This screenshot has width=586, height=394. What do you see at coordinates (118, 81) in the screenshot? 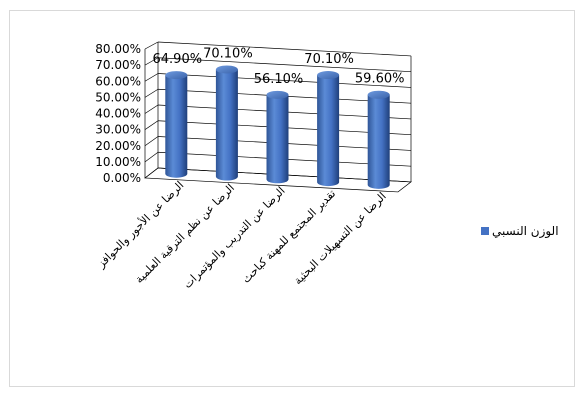
I see `y-tick-label: 60.00%` at bounding box center [118, 81].